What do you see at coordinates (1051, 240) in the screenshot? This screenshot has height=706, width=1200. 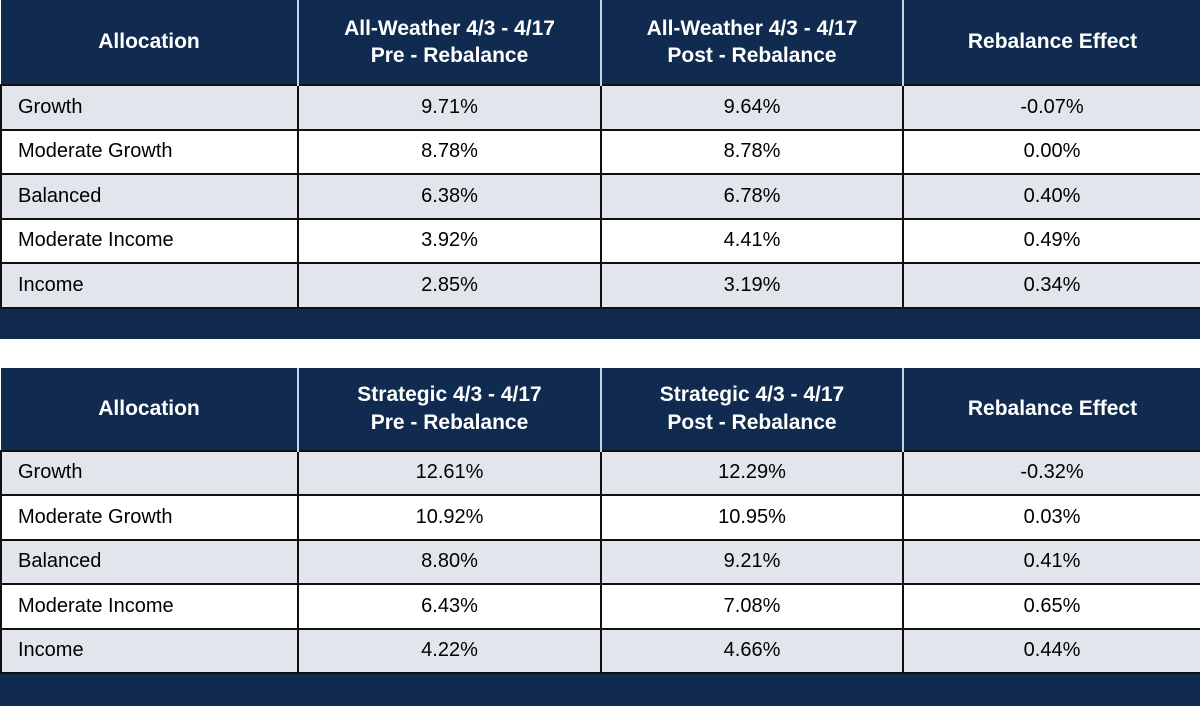 I see `rebalance-effect-value: 0.49%` at bounding box center [1051, 240].